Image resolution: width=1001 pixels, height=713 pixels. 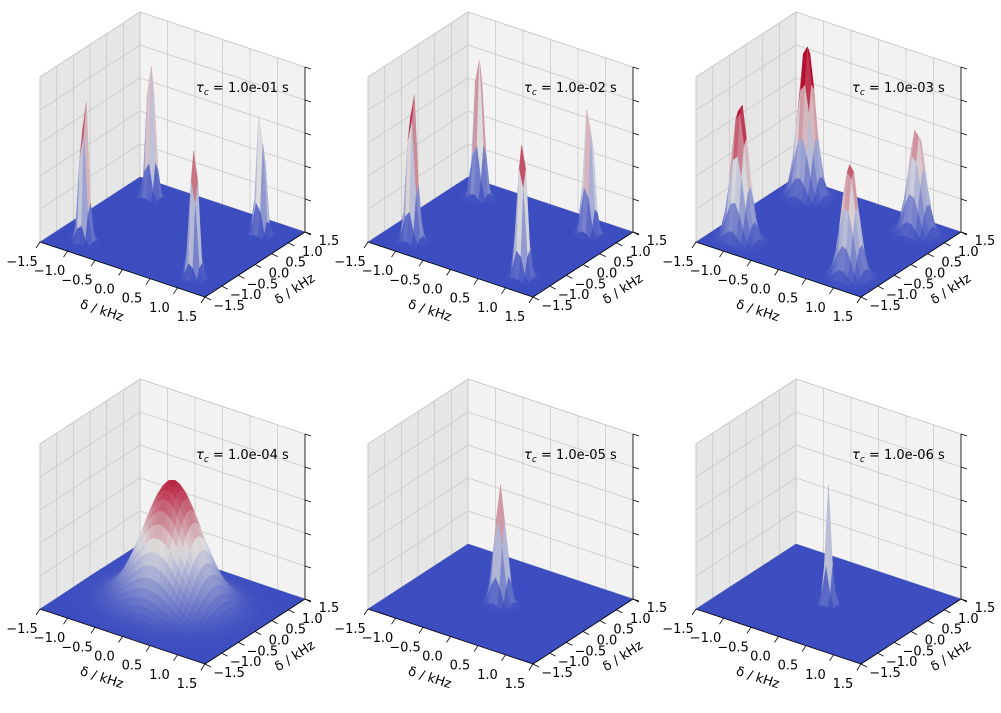 What do you see at coordinates (570, 89) in the screenshot?
I see `tau-annotation: τc = 1.0e-02 s` at bounding box center [570, 89].